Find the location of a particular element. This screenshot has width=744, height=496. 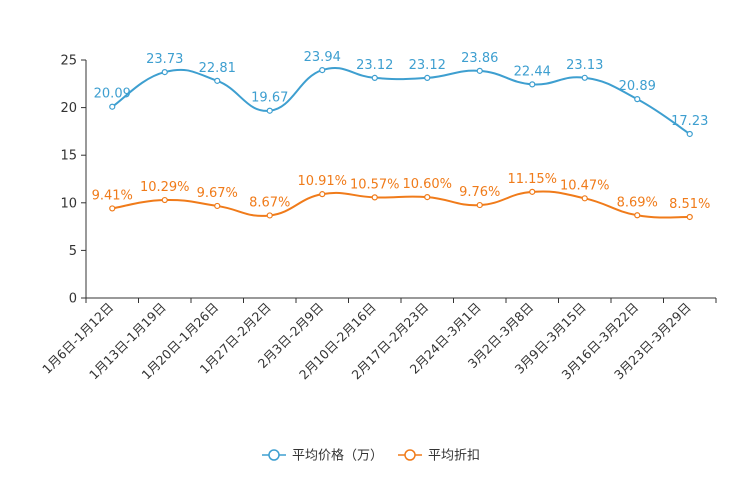

data-label: 10.60% is located at coordinates (427, 184).